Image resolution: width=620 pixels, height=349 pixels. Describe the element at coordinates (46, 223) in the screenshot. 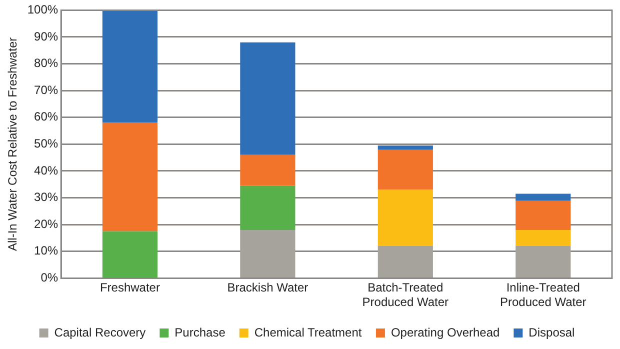

I see `y-tick-label: 20%` at that location.